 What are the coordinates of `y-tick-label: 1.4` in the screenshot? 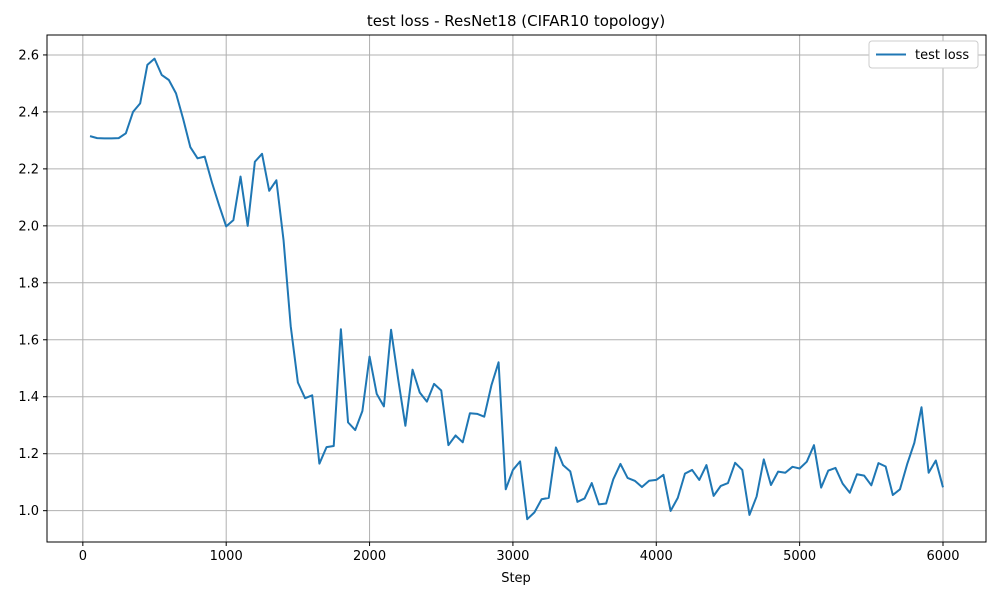 It's located at (28, 397).